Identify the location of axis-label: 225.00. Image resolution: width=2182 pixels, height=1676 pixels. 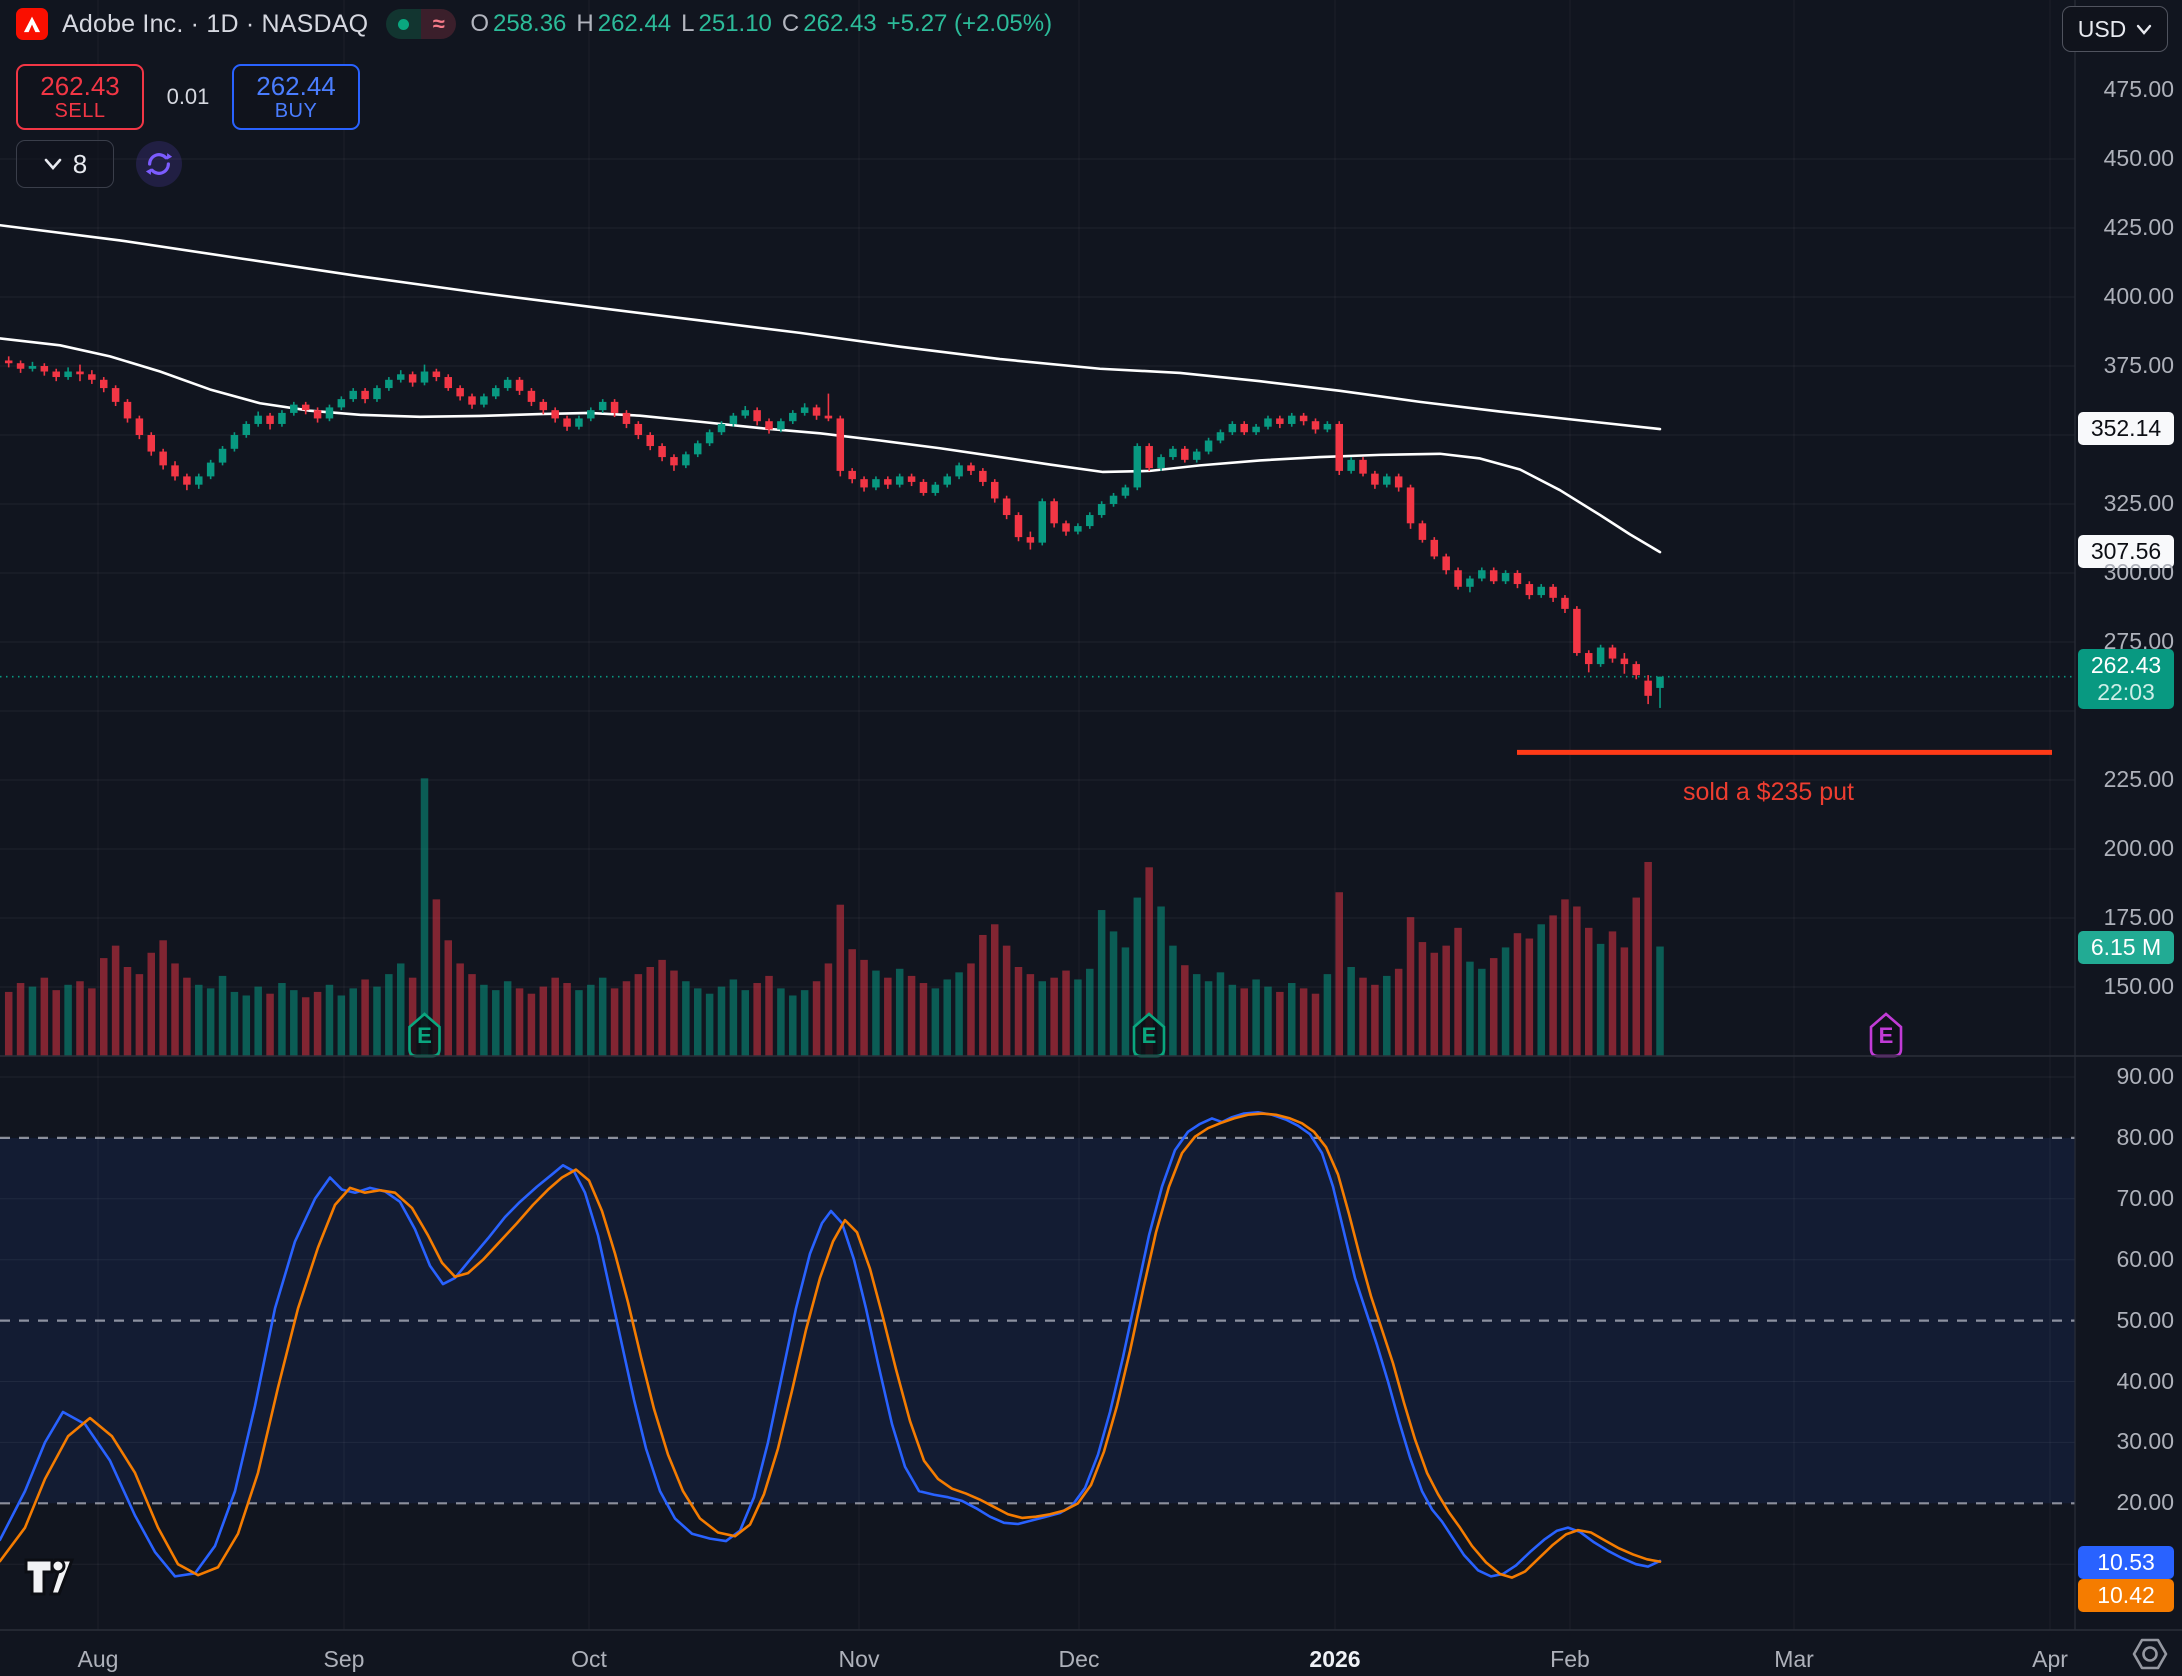
(2138, 779).